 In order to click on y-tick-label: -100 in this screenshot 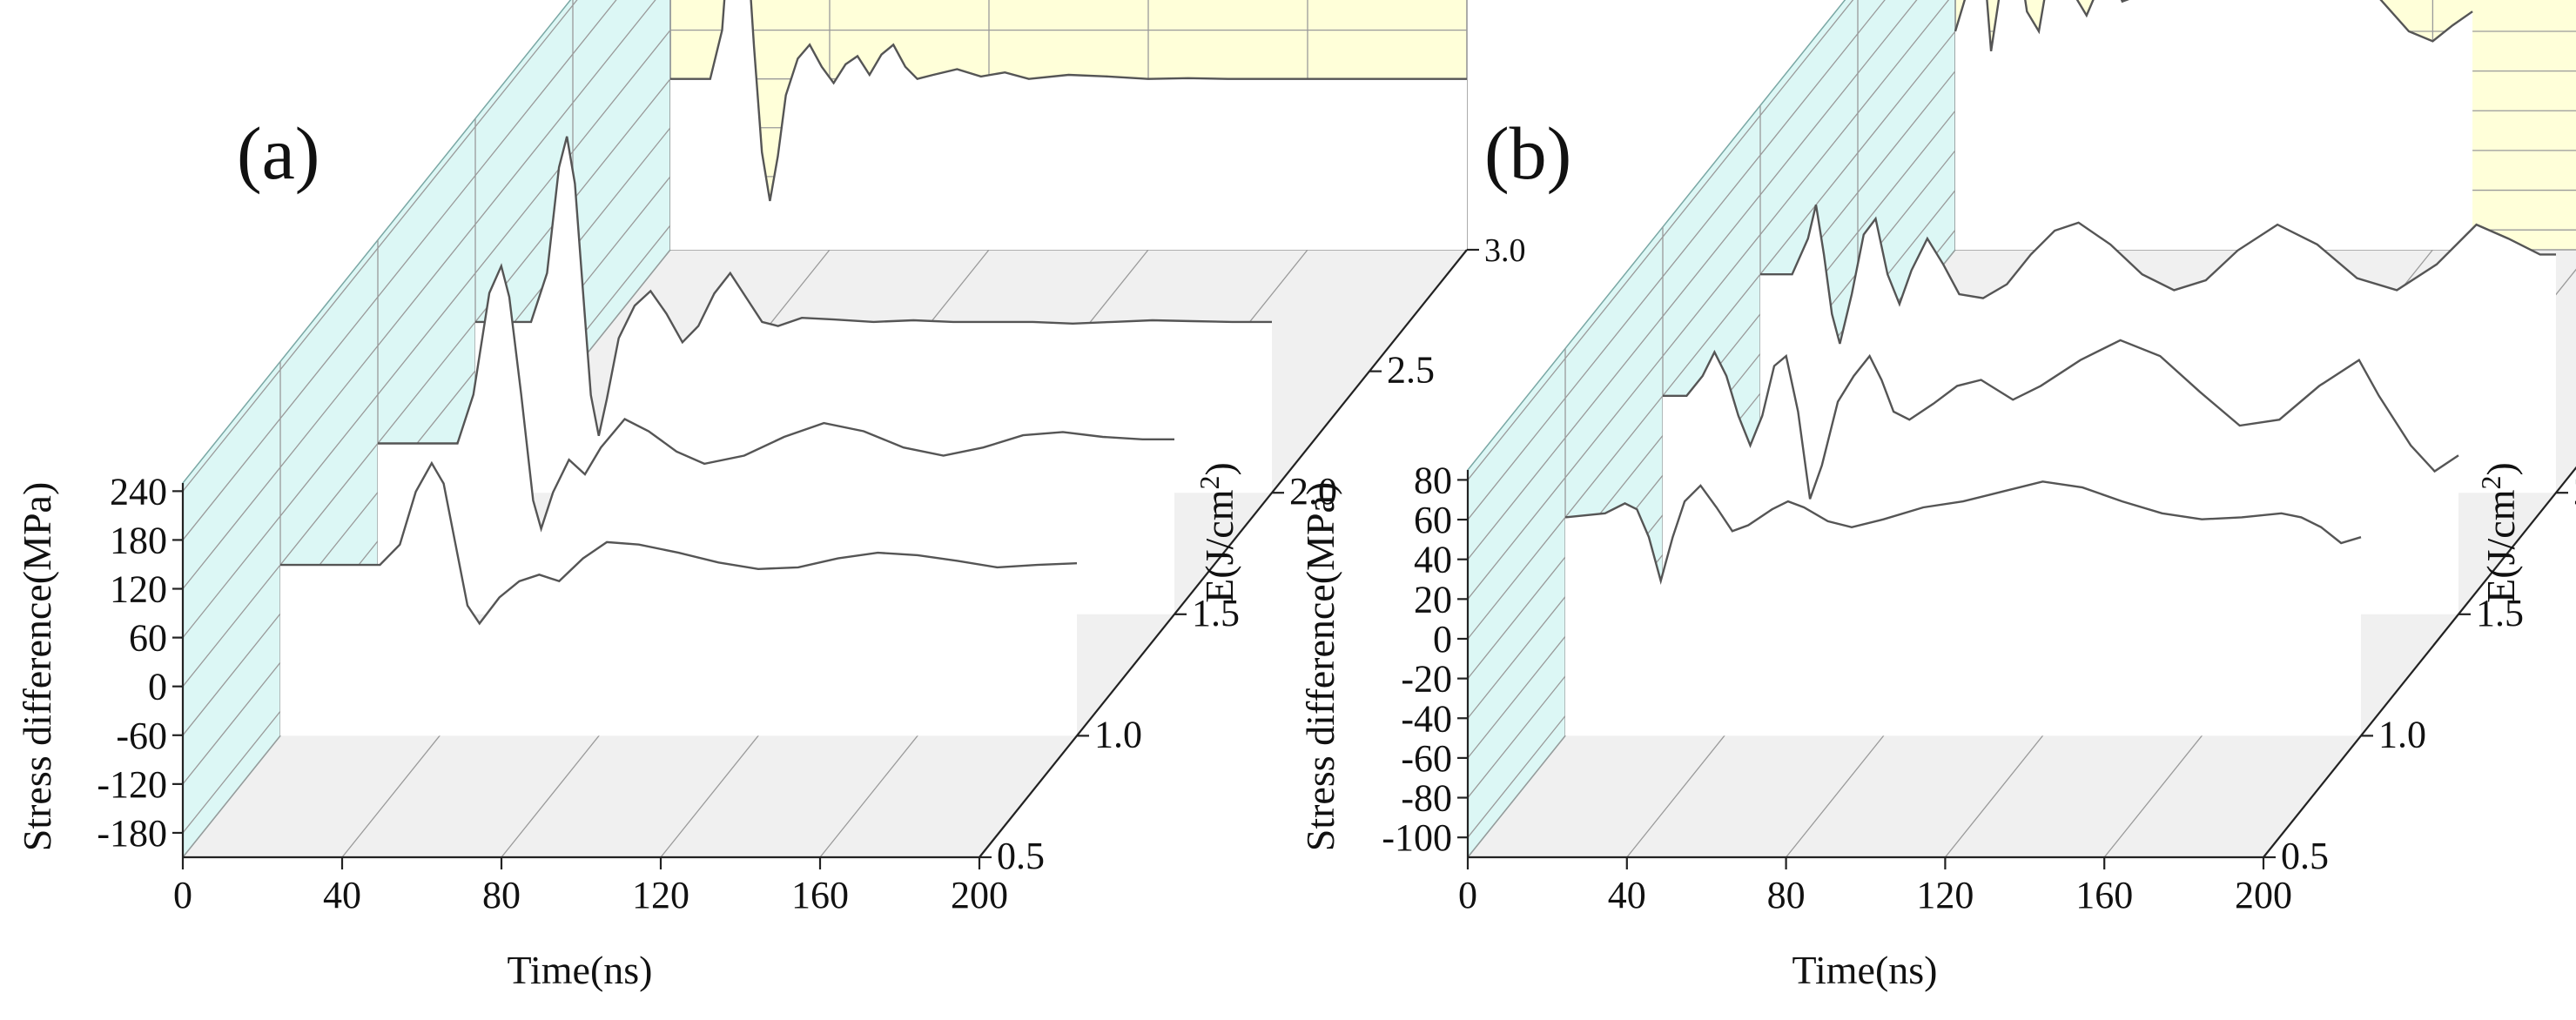, I will do `click(1417, 837)`.